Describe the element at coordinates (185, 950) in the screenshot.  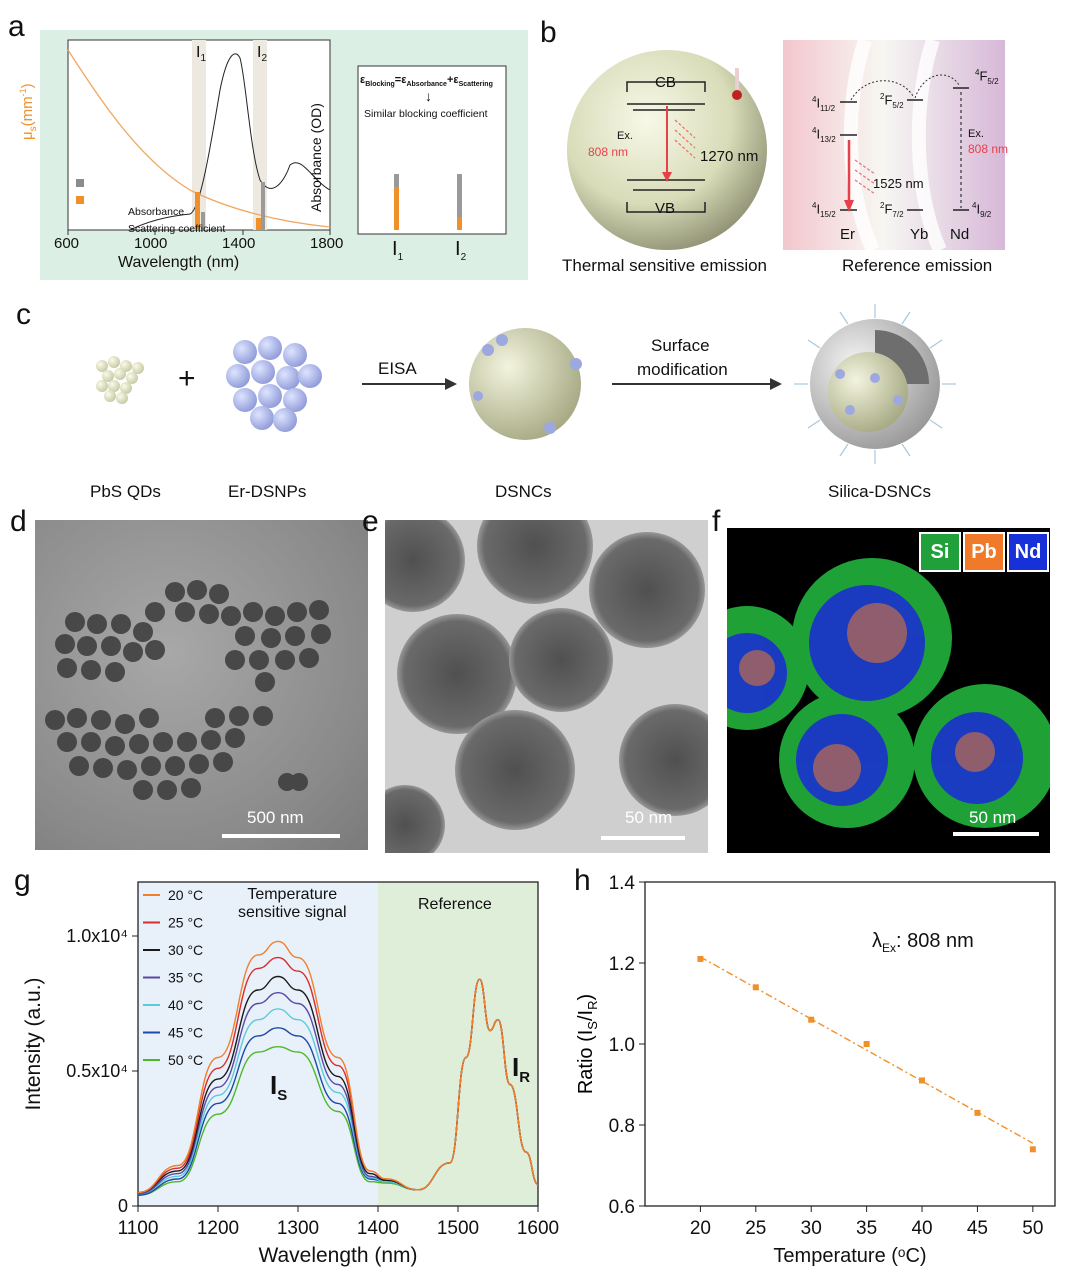
I see `legend-label-g-2: 30 °C` at that location.